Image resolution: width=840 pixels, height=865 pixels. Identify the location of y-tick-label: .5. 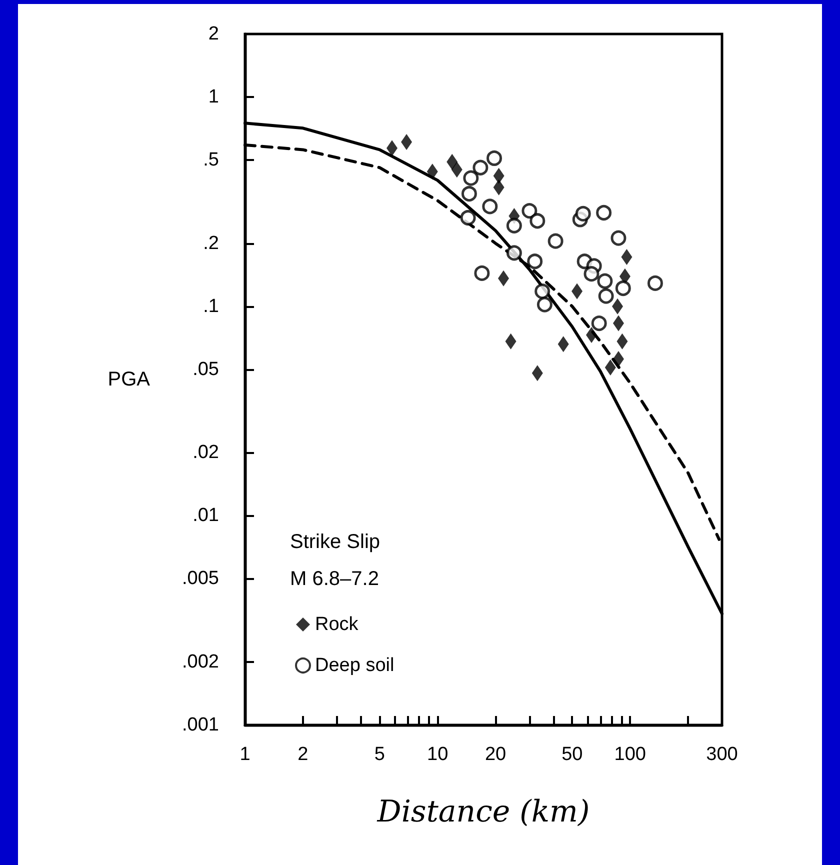
(211, 160).